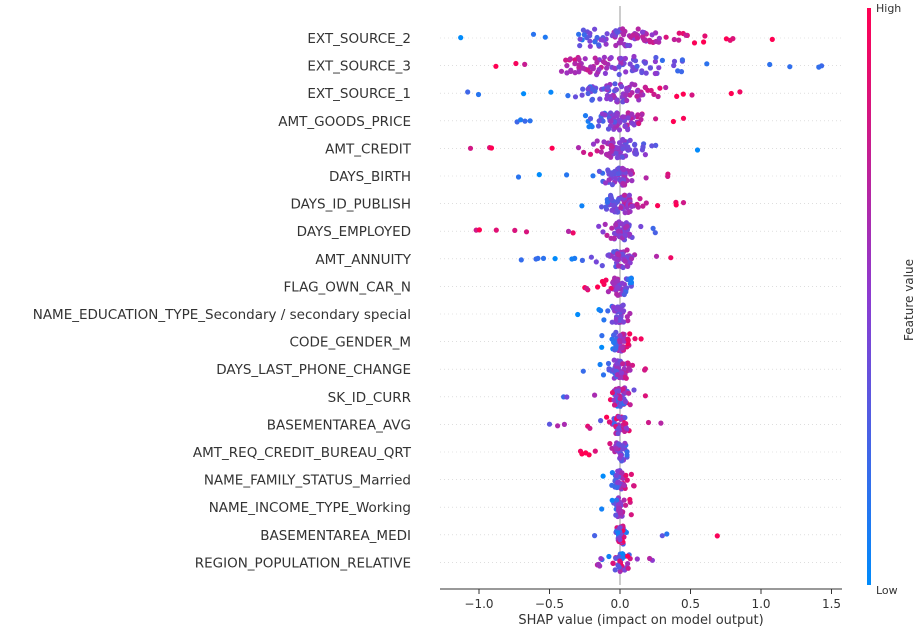 The width and height of the screenshot is (920, 630). Describe the element at coordinates (310, 508) in the screenshot. I see `feature-label: NAME_INCOME_TYPE_Working` at that location.